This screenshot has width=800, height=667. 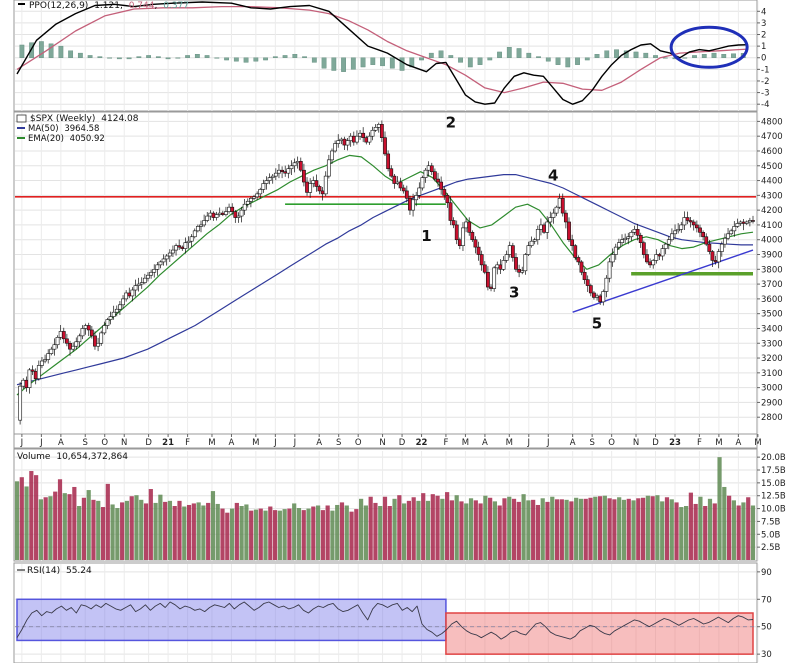 What do you see at coordinates (772, 211) in the screenshot?
I see `price-tick-label: 4200` at bounding box center [772, 211].